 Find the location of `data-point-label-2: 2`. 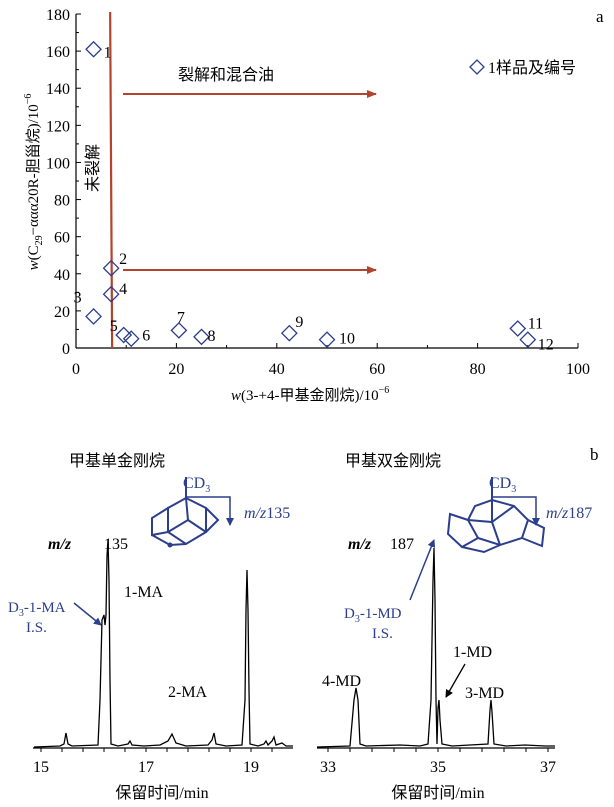

data-point-label-2: 2 is located at coordinates (123, 259).